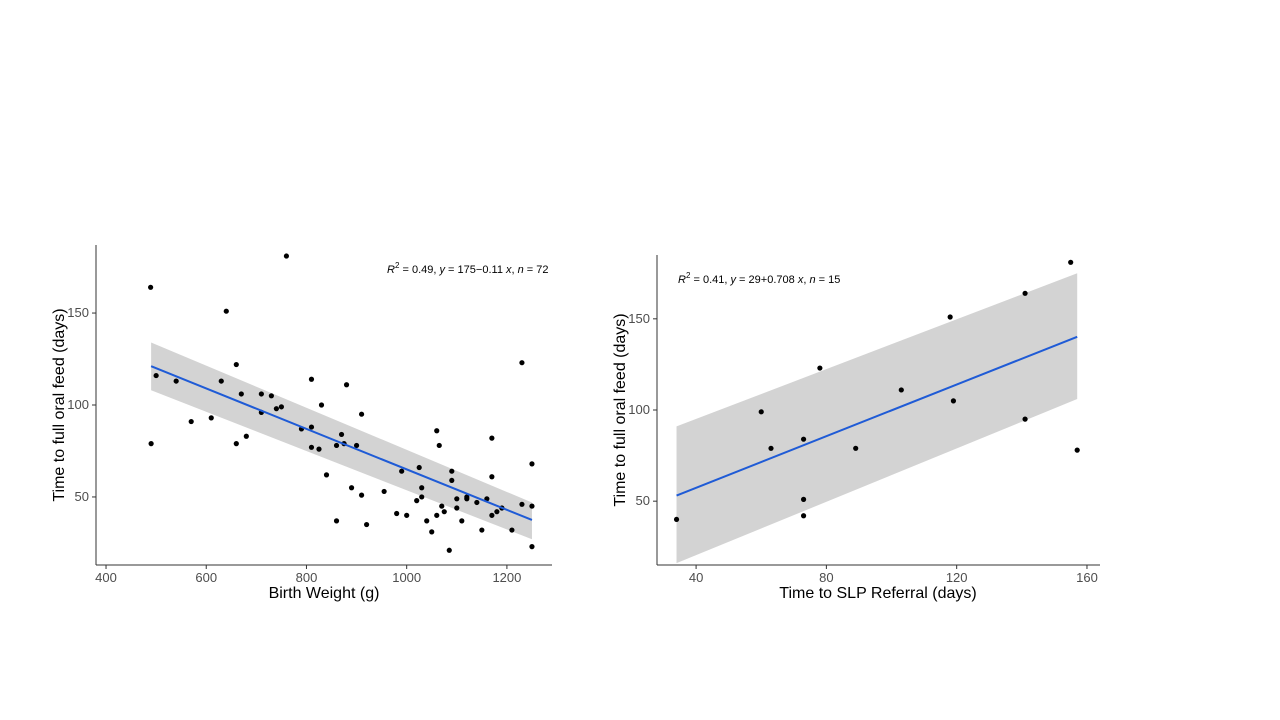 The image size is (1280, 720). Describe the element at coordinates (620, 409) in the screenshot. I see `p2-y-axis-title: Time to full oral feed (days)` at that location.